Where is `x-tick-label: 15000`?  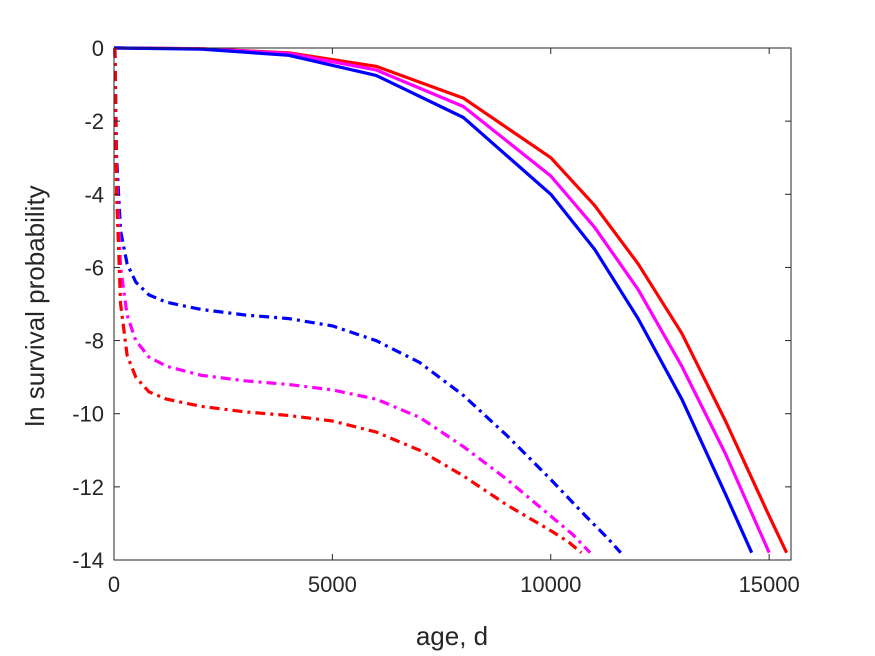
x-tick-label: 15000 is located at coordinates (769, 584).